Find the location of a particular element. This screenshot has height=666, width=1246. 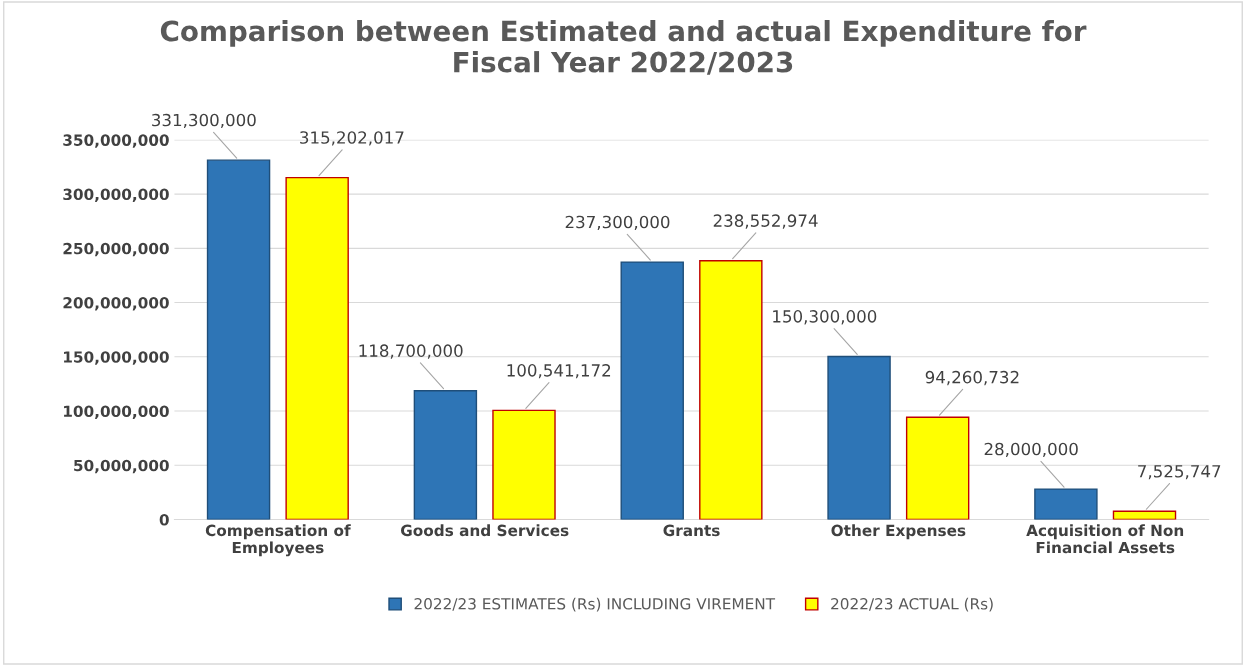

x-tick-label: Goods and Services is located at coordinates (484, 530).